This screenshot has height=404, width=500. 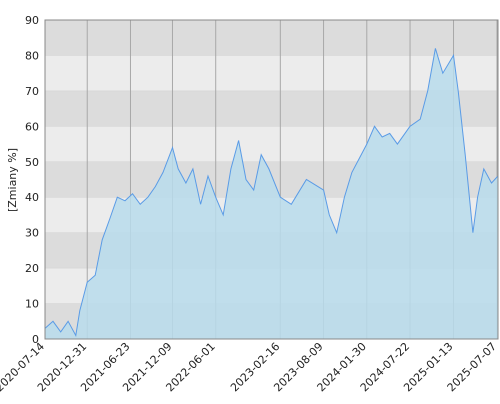 What do you see at coordinates (32, 91) in the screenshot?
I see `y-tick-label: 70` at bounding box center [32, 91].